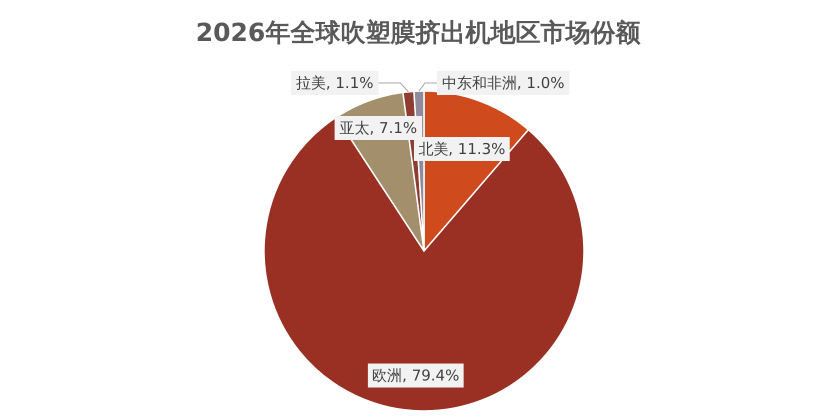  What do you see at coordinates (462, 149) in the screenshot?
I see `slice-label: 北美, 11.3%` at bounding box center [462, 149].